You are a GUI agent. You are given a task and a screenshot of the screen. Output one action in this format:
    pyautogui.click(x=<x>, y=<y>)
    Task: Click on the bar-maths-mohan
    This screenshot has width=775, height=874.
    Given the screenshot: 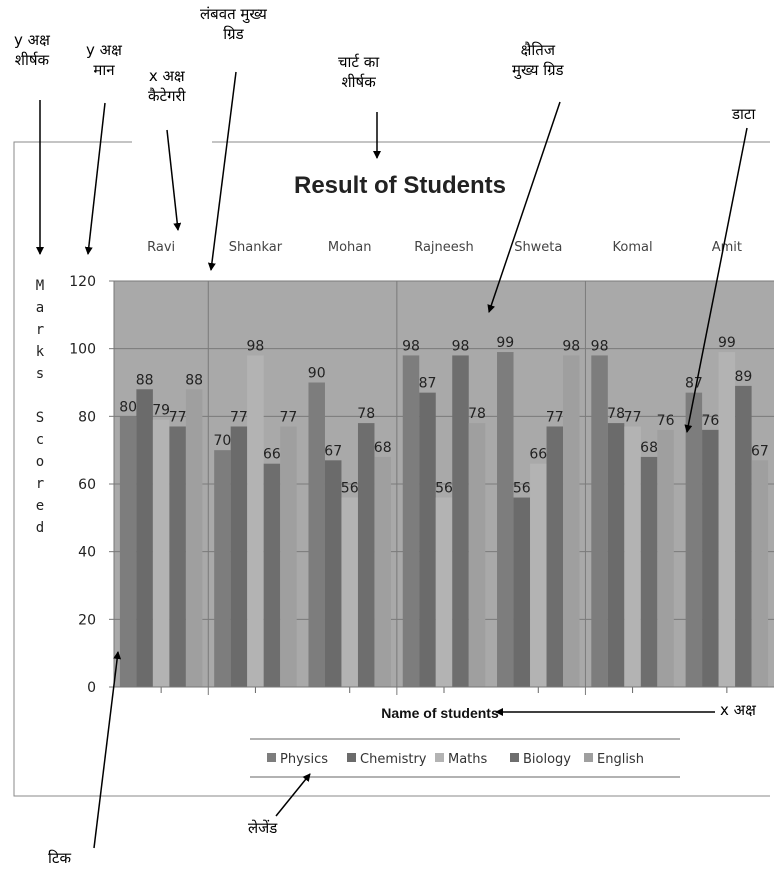 What is the action you would take?
    pyautogui.click(x=349, y=592)
    